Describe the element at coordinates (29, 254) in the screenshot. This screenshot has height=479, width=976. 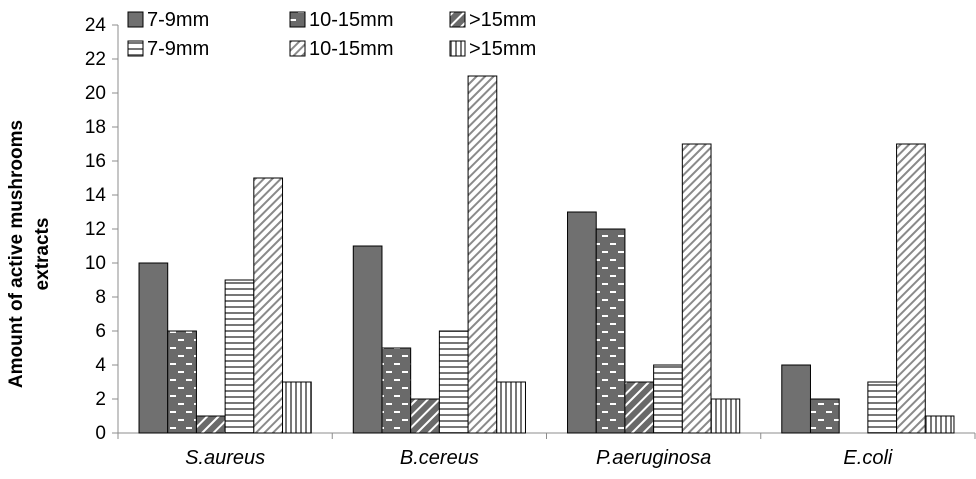
I see `y-axis-label: Amount of active mushrooms extracts` at that location.